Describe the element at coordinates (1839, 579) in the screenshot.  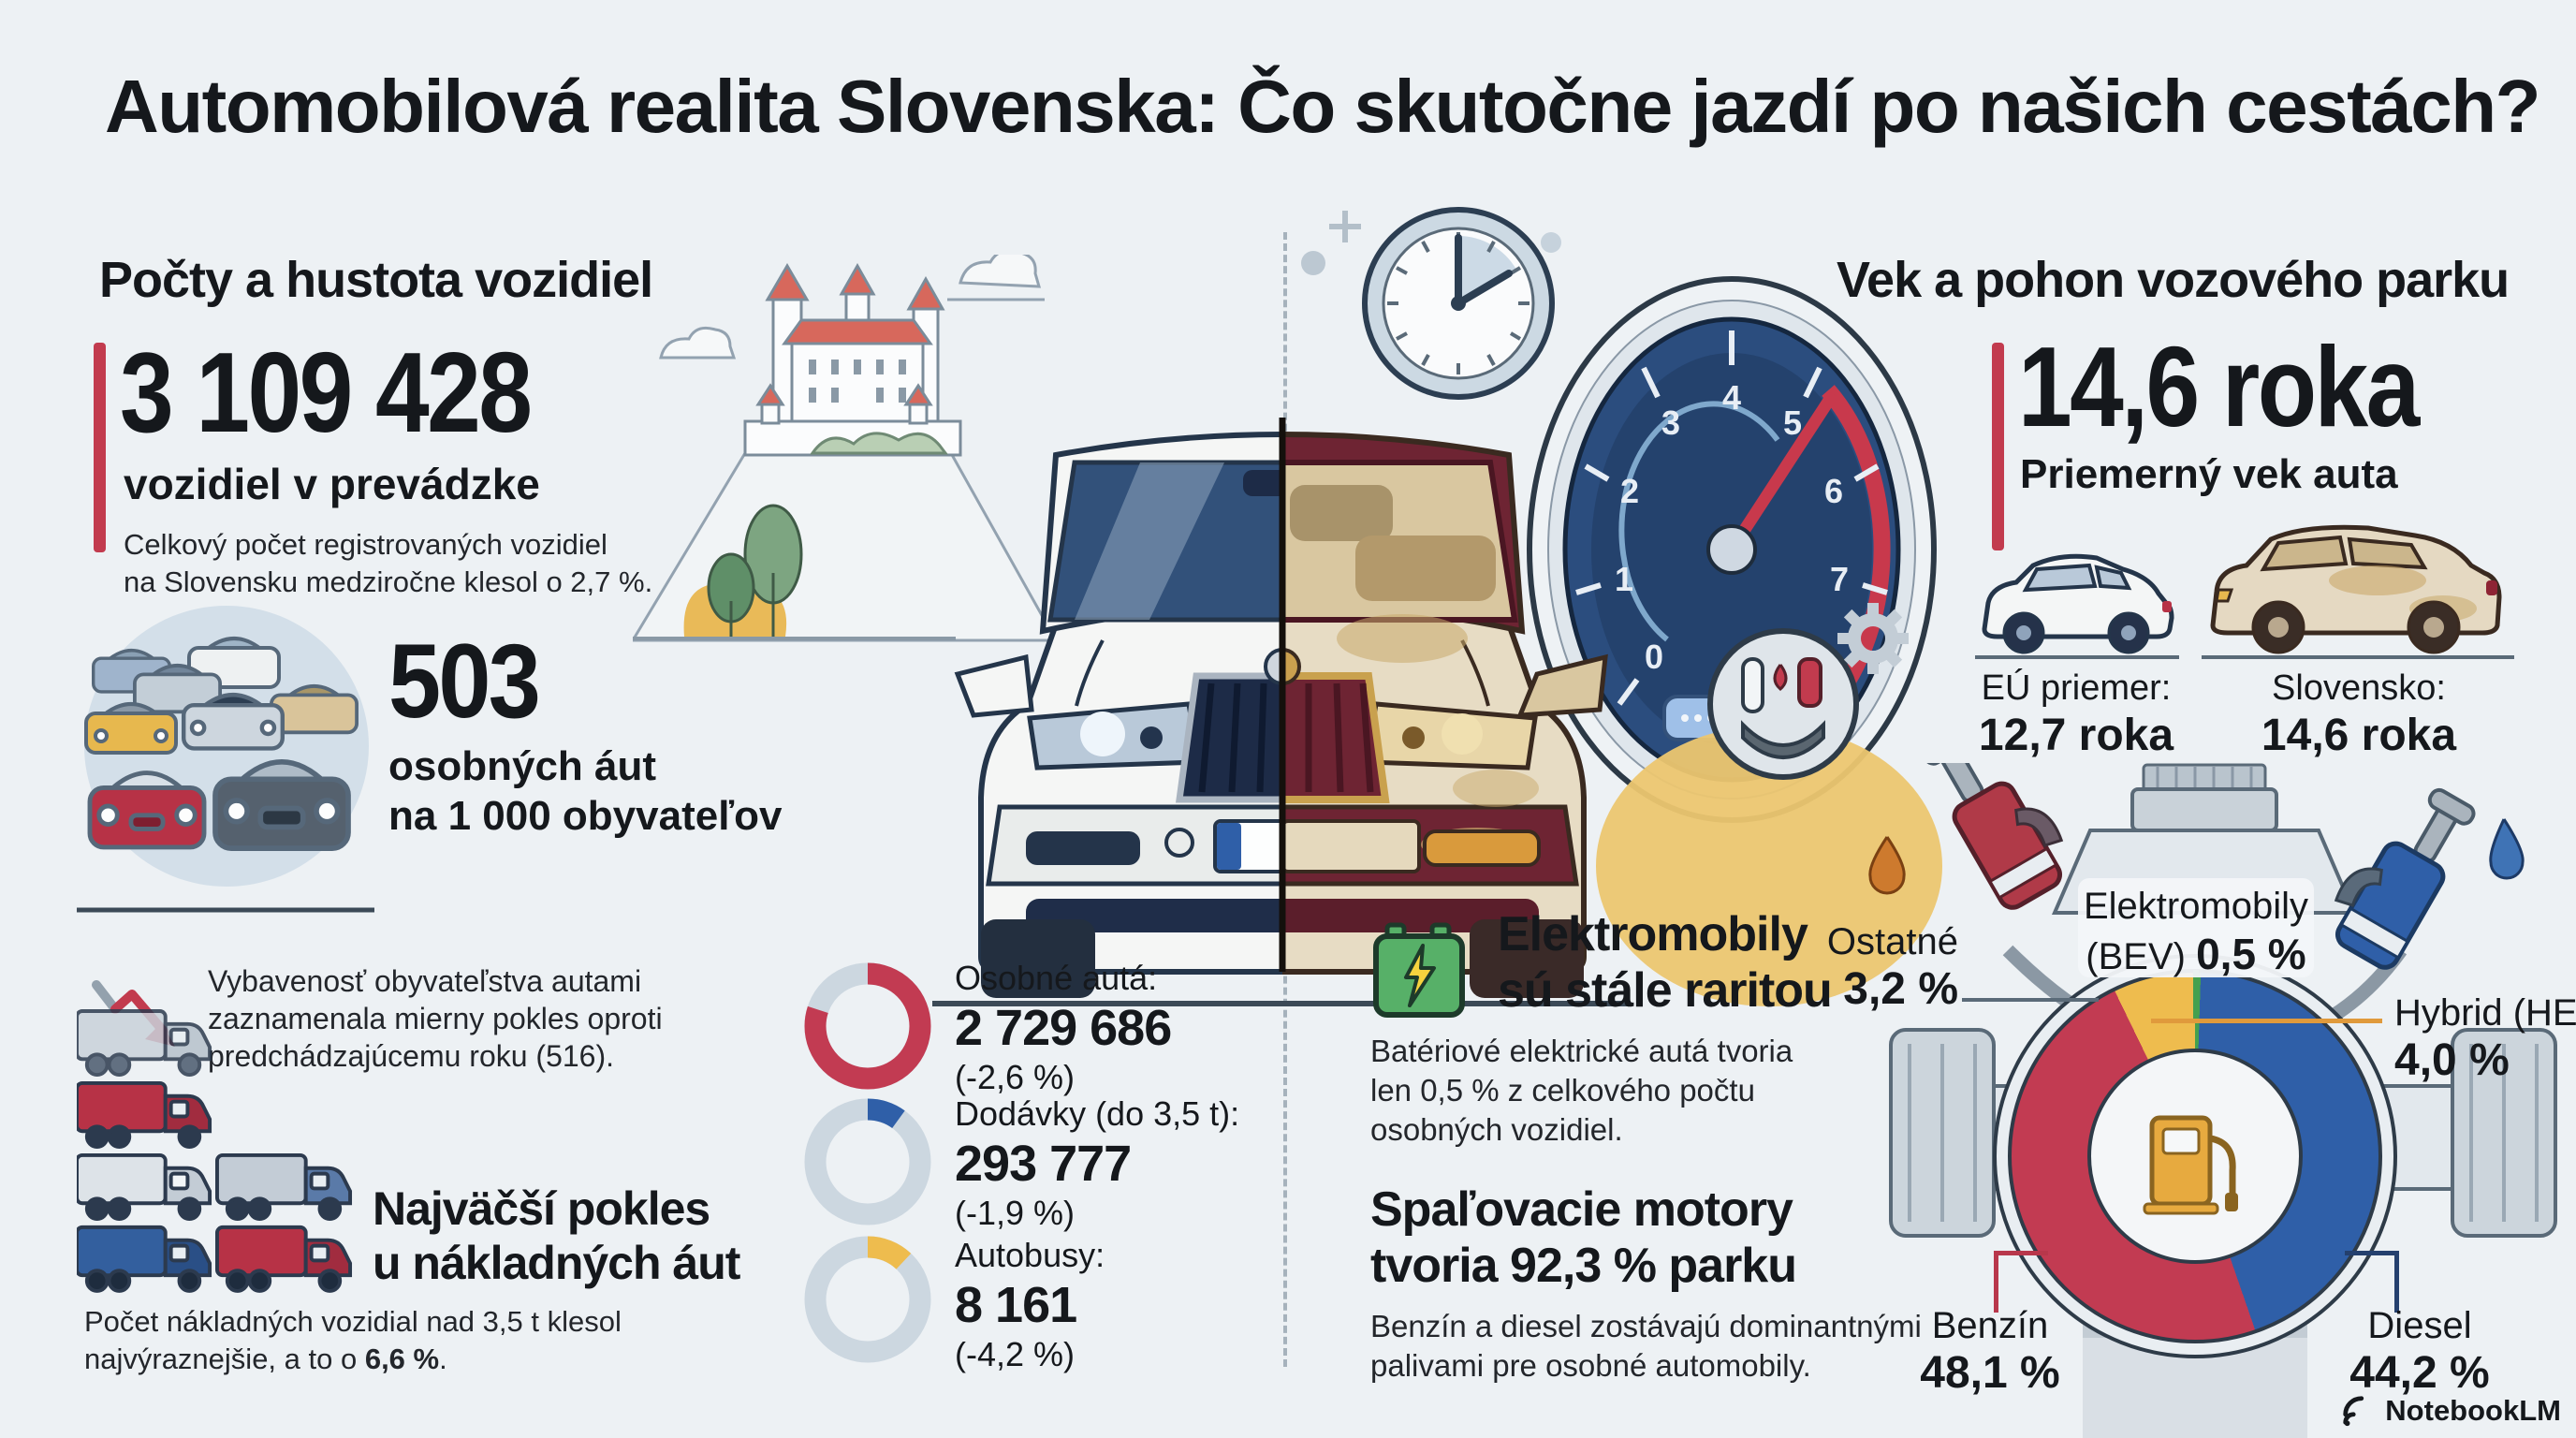
I see `svg-text: 7` at that location.